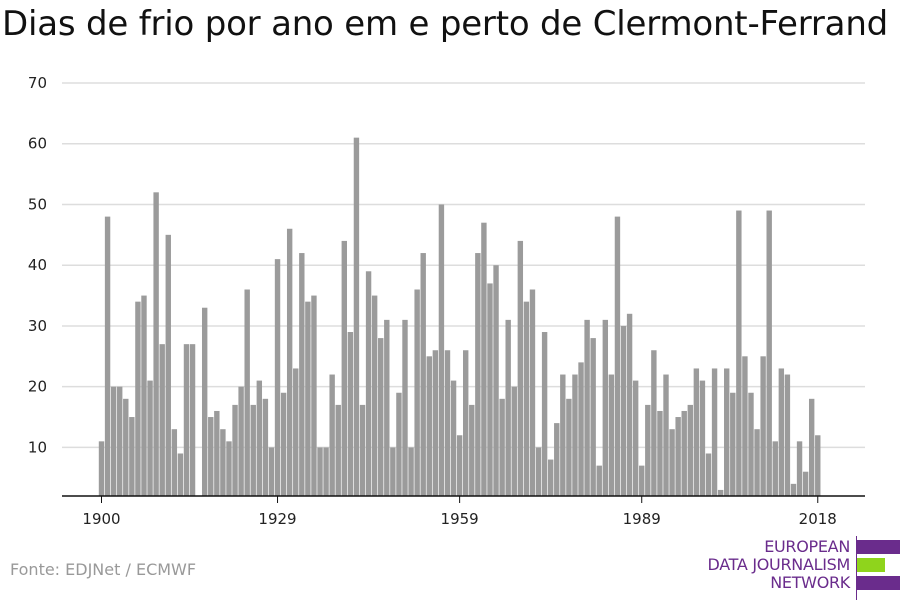  I want to click on edjnet-logo: EUROPEAN DATA JOURNALISM NETWORK, so click(800, 568).